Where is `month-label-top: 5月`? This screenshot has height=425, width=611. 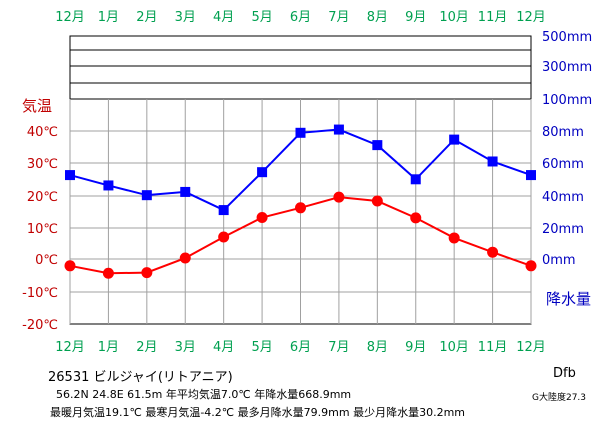
month-label-top: 5月 is located at coordinates (261, 17).